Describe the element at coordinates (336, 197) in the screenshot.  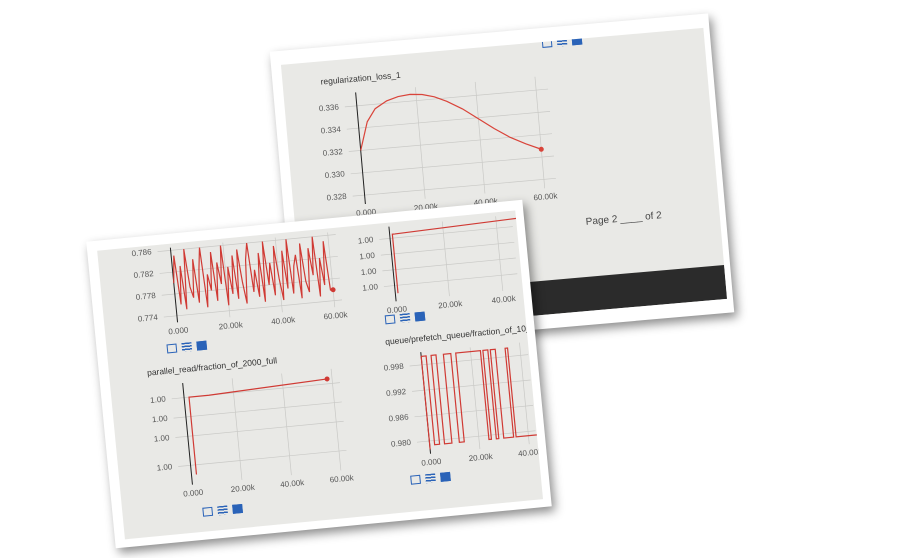
I see `y-tick-label: 0.328` at that location.